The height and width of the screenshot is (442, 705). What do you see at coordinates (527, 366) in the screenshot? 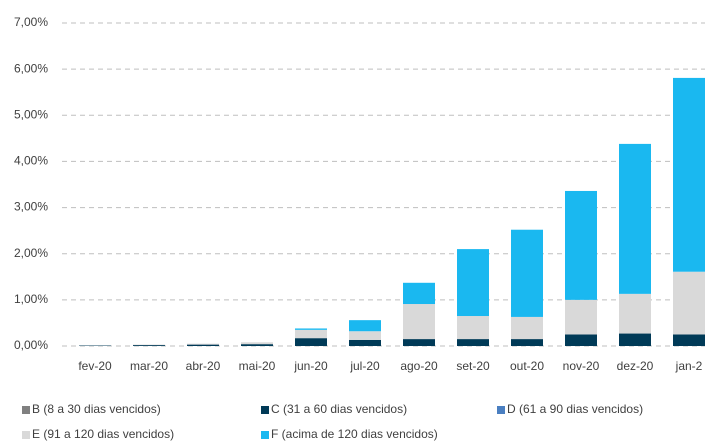
I see `x-tick-label: out-20` at bounding box center [527, 366].